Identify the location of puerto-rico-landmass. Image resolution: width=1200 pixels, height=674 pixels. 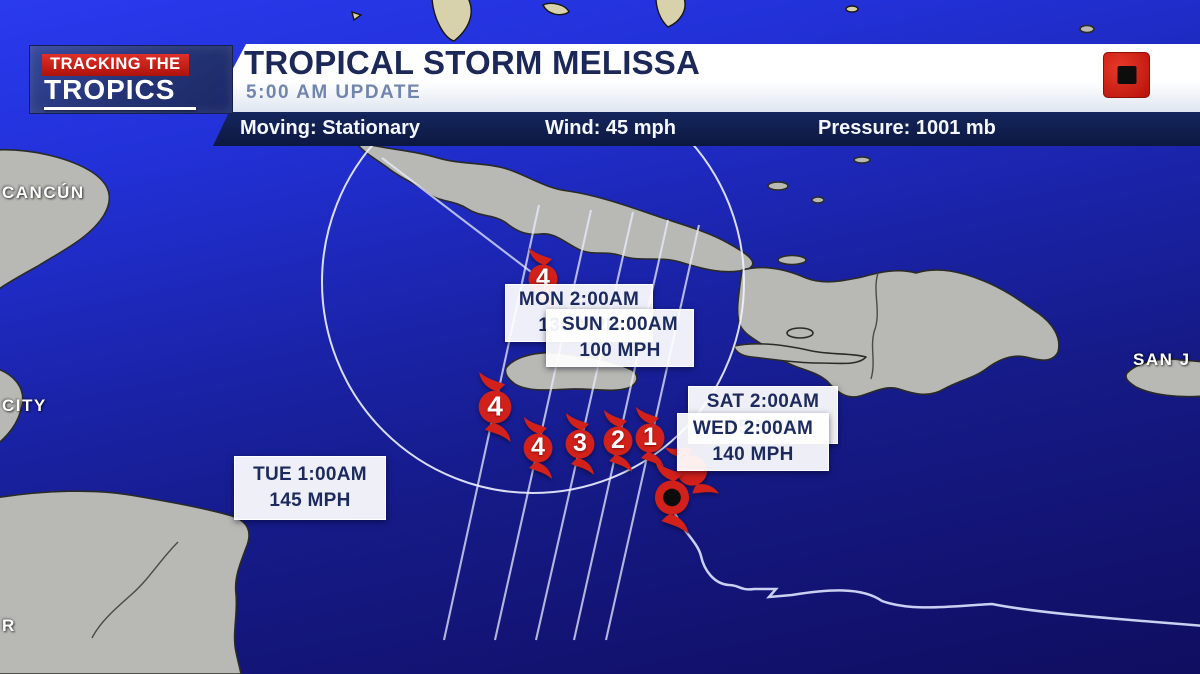
(1162, 378).